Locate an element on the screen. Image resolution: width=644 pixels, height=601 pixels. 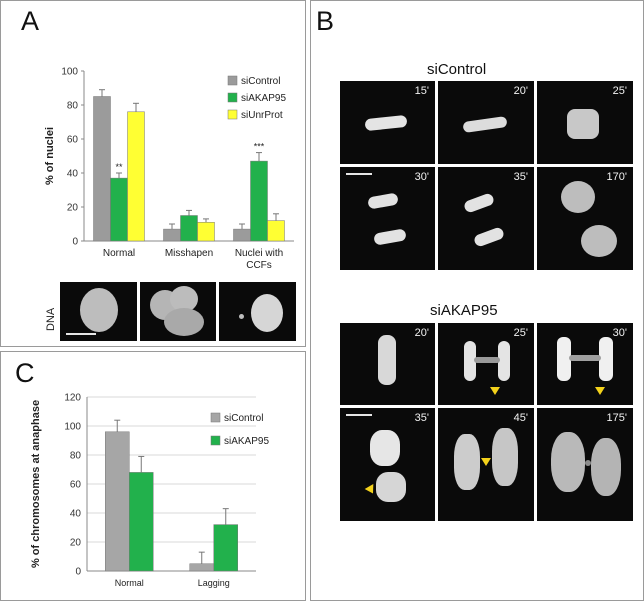
time-label: 30' is located at coordinates (421, 177).